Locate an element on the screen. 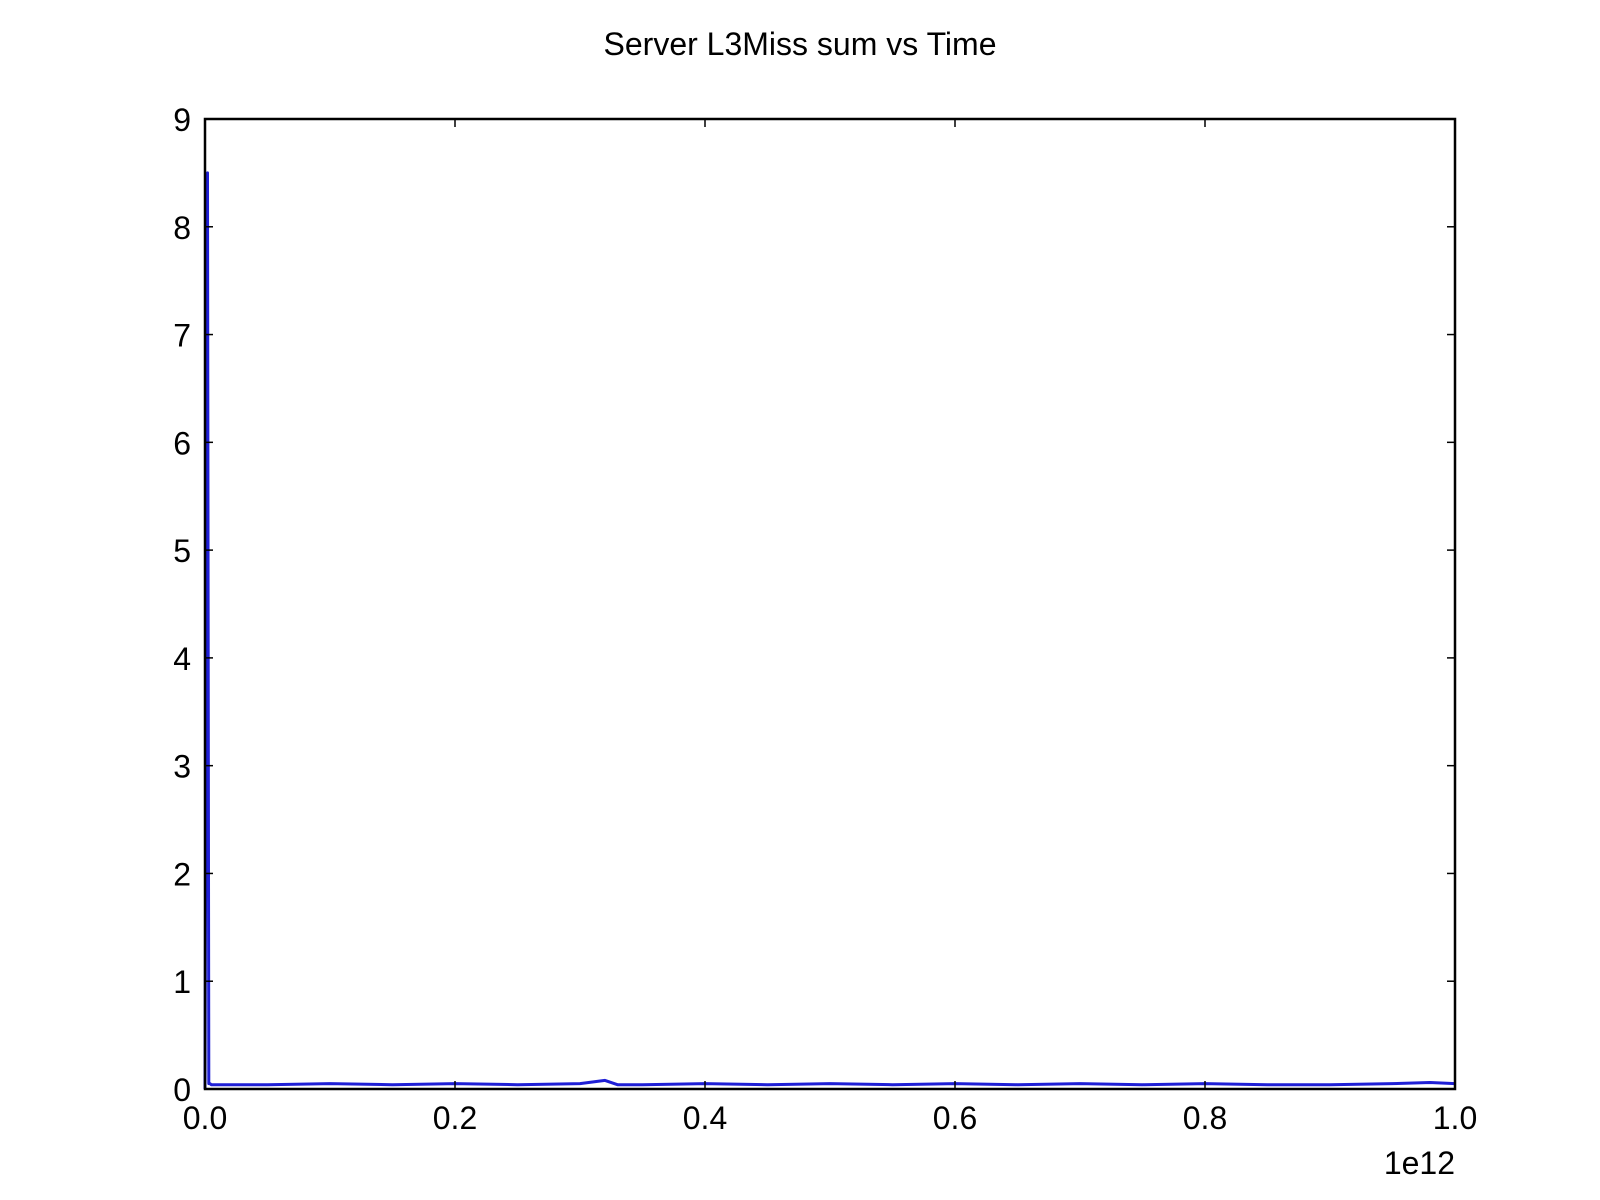 The height and width of the screenshot is (1200, 1600). x-tick-label: 0.0 is located at coordinates (205, 1118).